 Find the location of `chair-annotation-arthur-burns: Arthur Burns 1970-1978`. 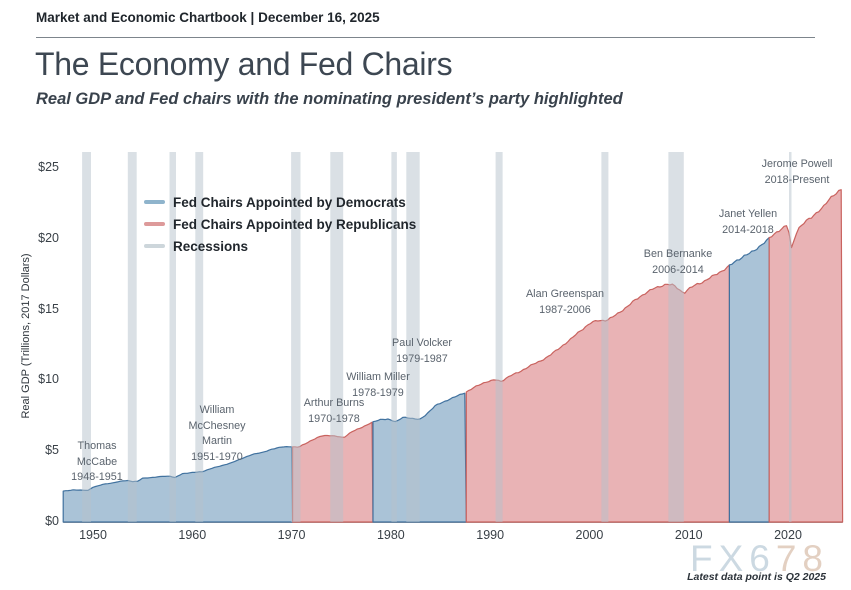

chair-annotation-arthur-burns: Arthur Burns 1970-1978 is located at coordinates (334, 411).